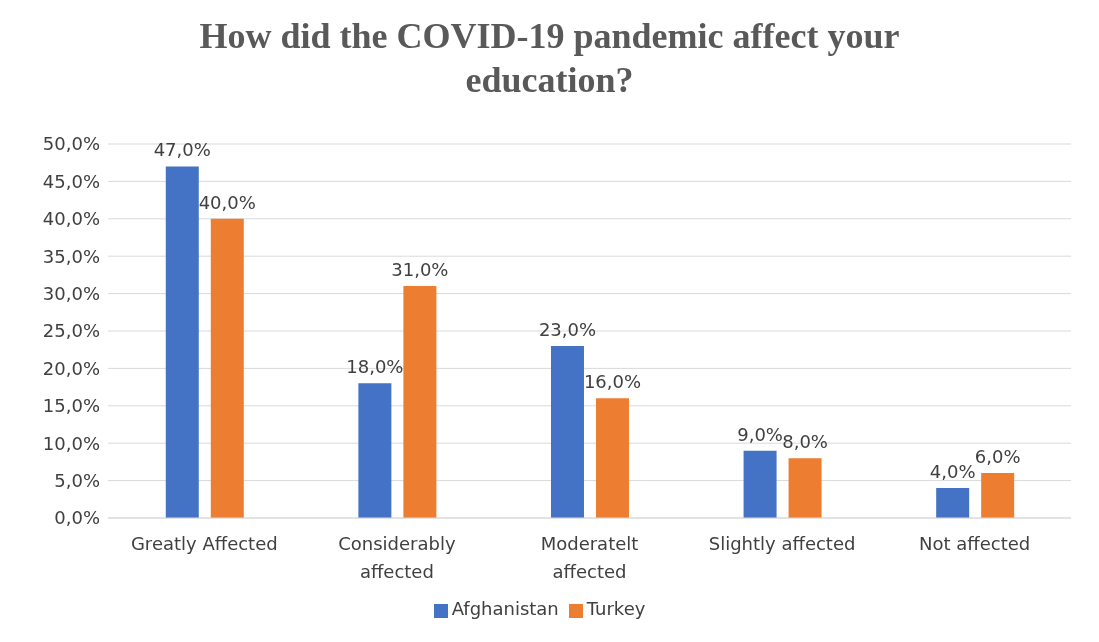 The height and width of the screenshot is (642, 1099). What do you see at coordinates (952, 472) in the screenshot?
I see `data-label: 4,0%` at bounding box center [952, 472].